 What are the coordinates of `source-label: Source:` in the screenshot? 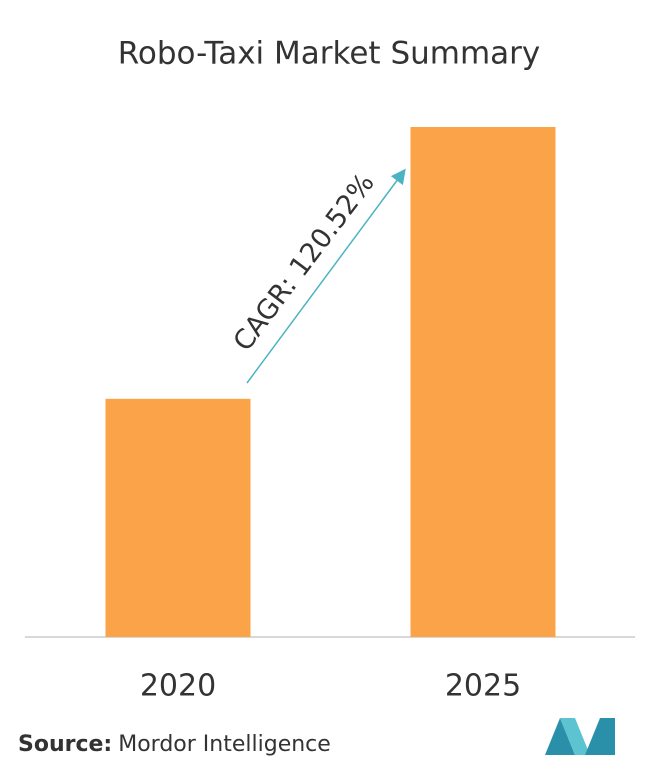 It's located at (65, 744).